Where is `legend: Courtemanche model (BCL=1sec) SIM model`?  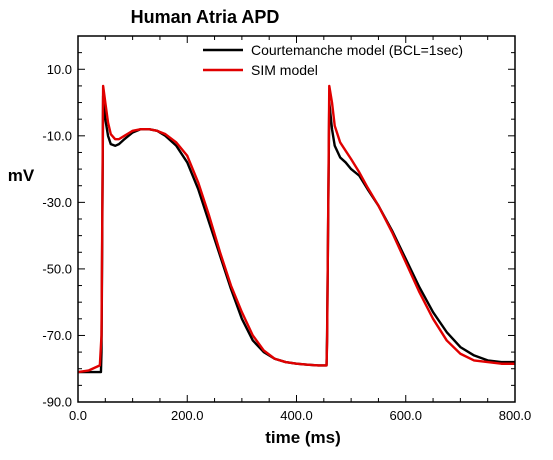
legend: Courtemanche model (BCL=1sec) SIM model is located at coordinates (333, 60).